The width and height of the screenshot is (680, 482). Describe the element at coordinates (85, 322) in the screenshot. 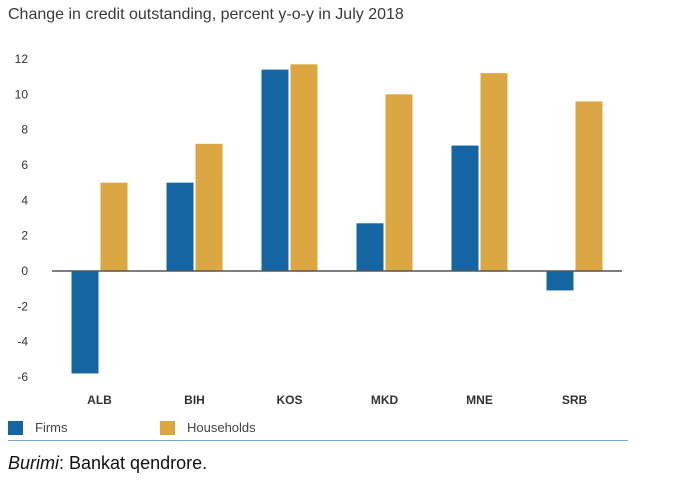

I see `bar-firms-alb` at that location.